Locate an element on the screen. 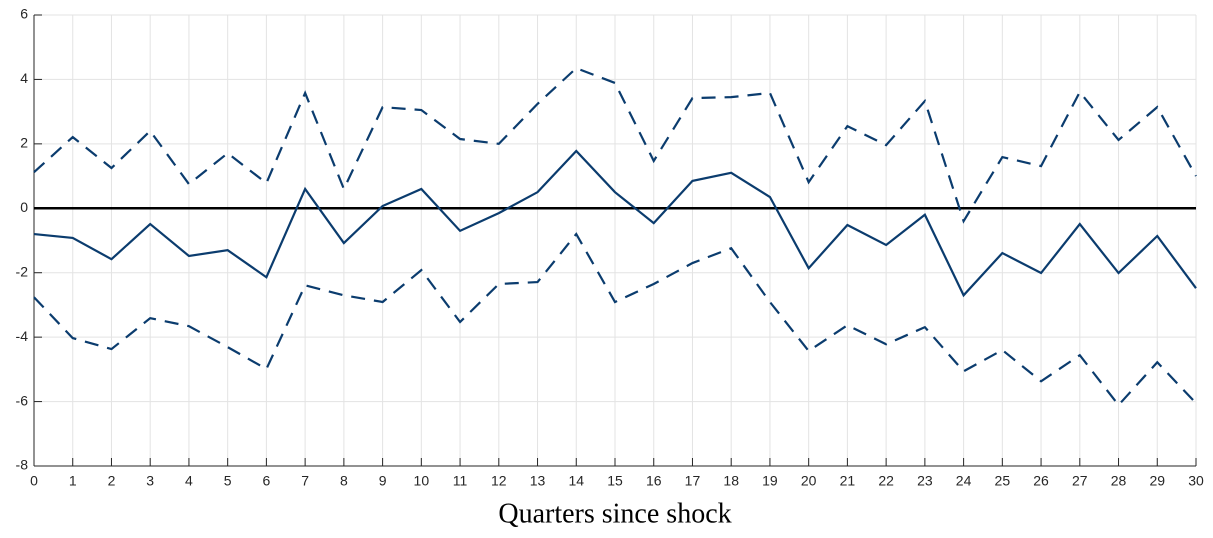 The height and width of the screenshot is (538, 1213). y-tick-label: 2 is located at coordinates (24, 143).